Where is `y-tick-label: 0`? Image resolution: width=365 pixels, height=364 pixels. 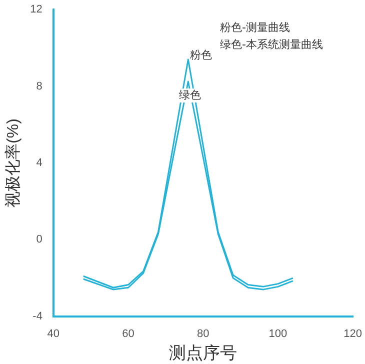
y-tick-label: 0 is located at coordinates (39, 240).